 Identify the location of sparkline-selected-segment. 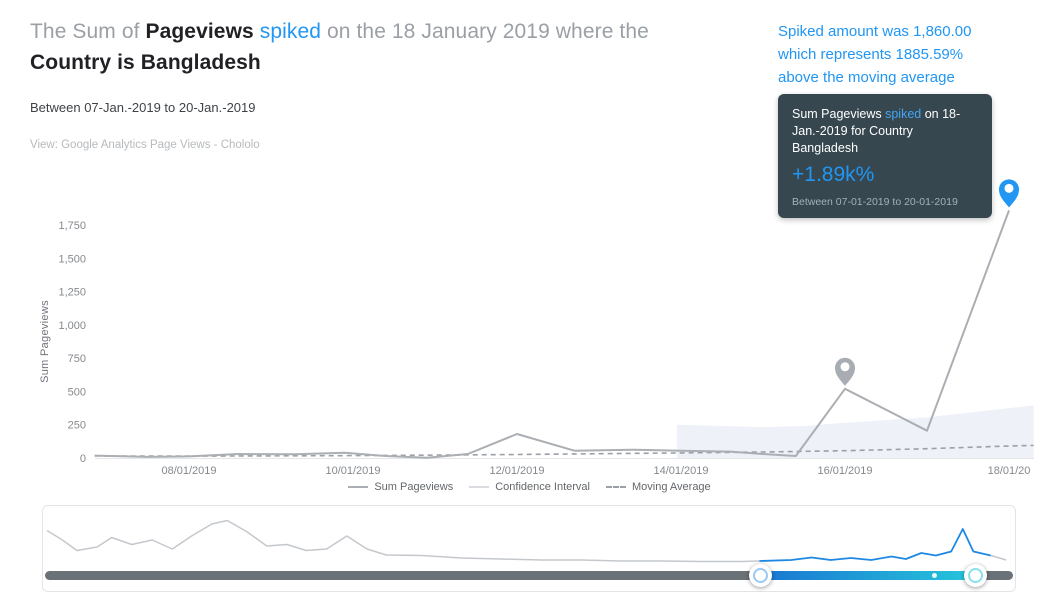
(875, 545).